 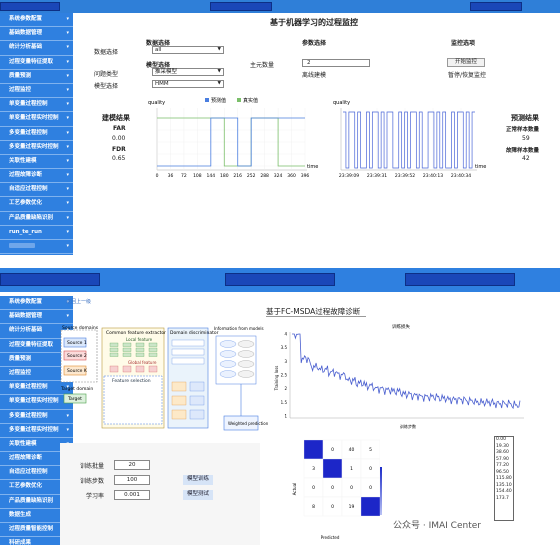 What do you see at coordinates (26, 47) in the screenshot?
I see `sidebar-item-label: 统计分析基础` at bounding box center [26, 47].